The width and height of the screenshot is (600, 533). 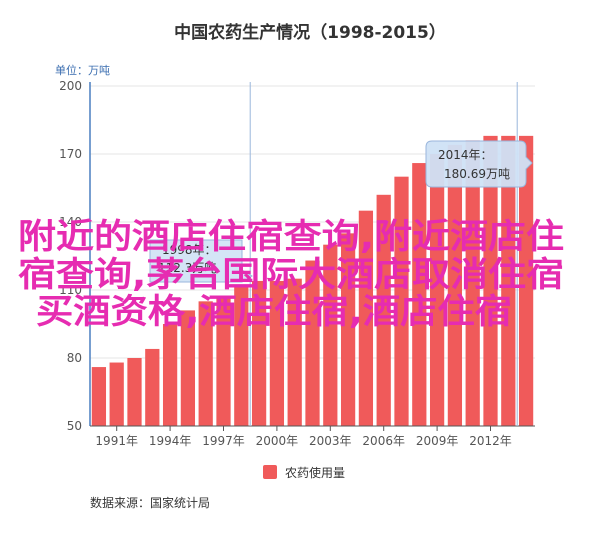 I want to click on bar-2010, so click(x=455, y=285).